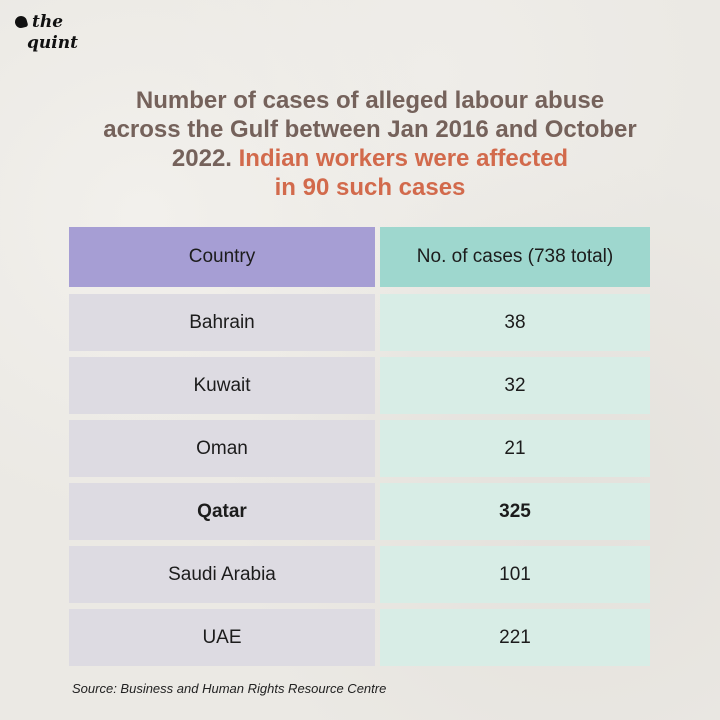  I want to click on cell-cases: 221, so click(515, 637).